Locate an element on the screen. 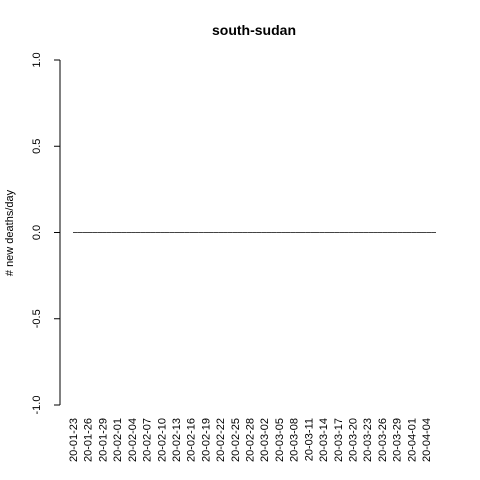  x-tick-label: 20-04-04 is located at coordinates (427, 440).